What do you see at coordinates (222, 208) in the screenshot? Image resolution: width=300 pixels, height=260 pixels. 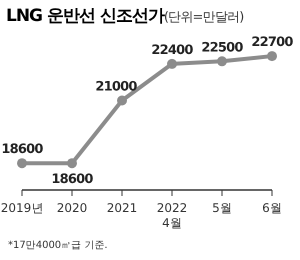 I see `x-tick-label: 5월` at bounding box center [222, 208].